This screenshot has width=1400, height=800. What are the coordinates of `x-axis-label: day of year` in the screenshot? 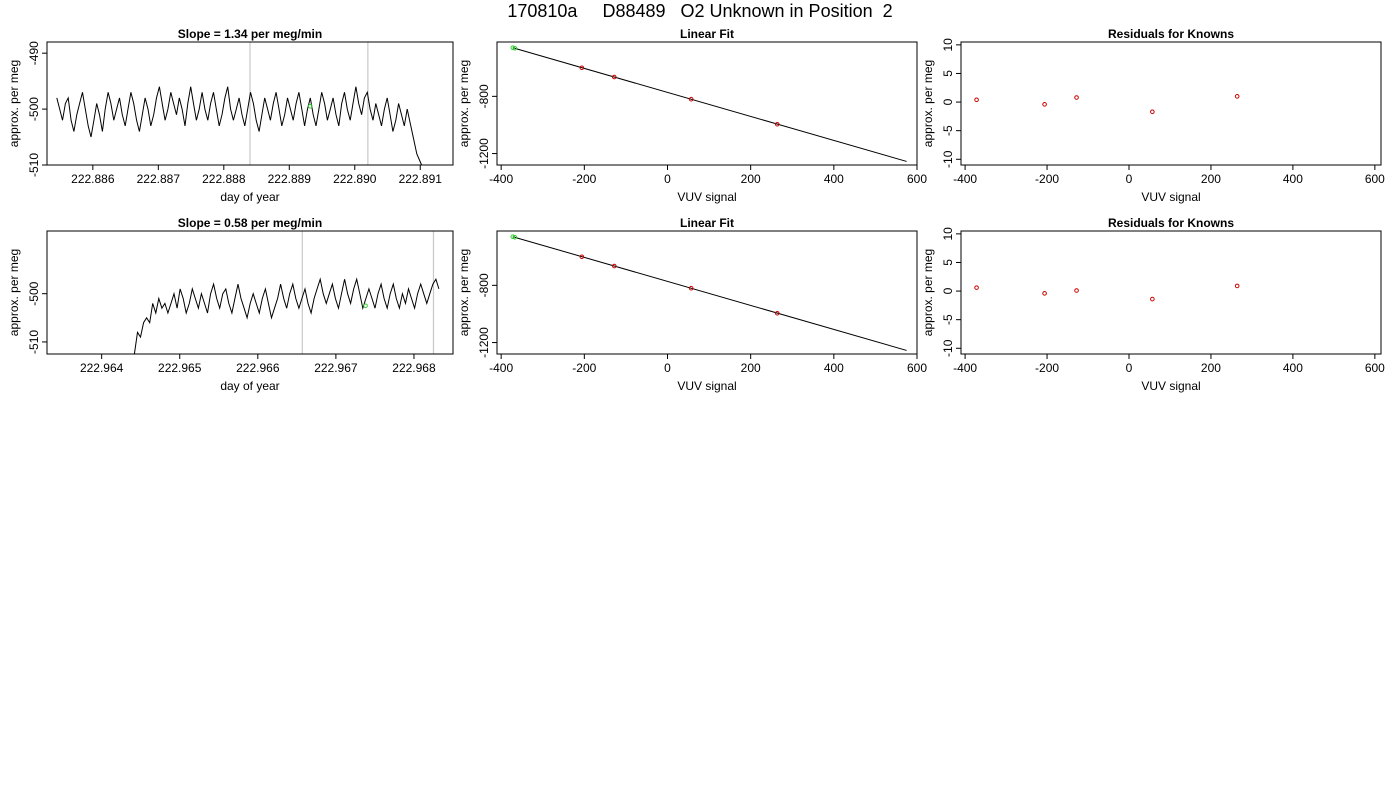 It's located at (249, 386).